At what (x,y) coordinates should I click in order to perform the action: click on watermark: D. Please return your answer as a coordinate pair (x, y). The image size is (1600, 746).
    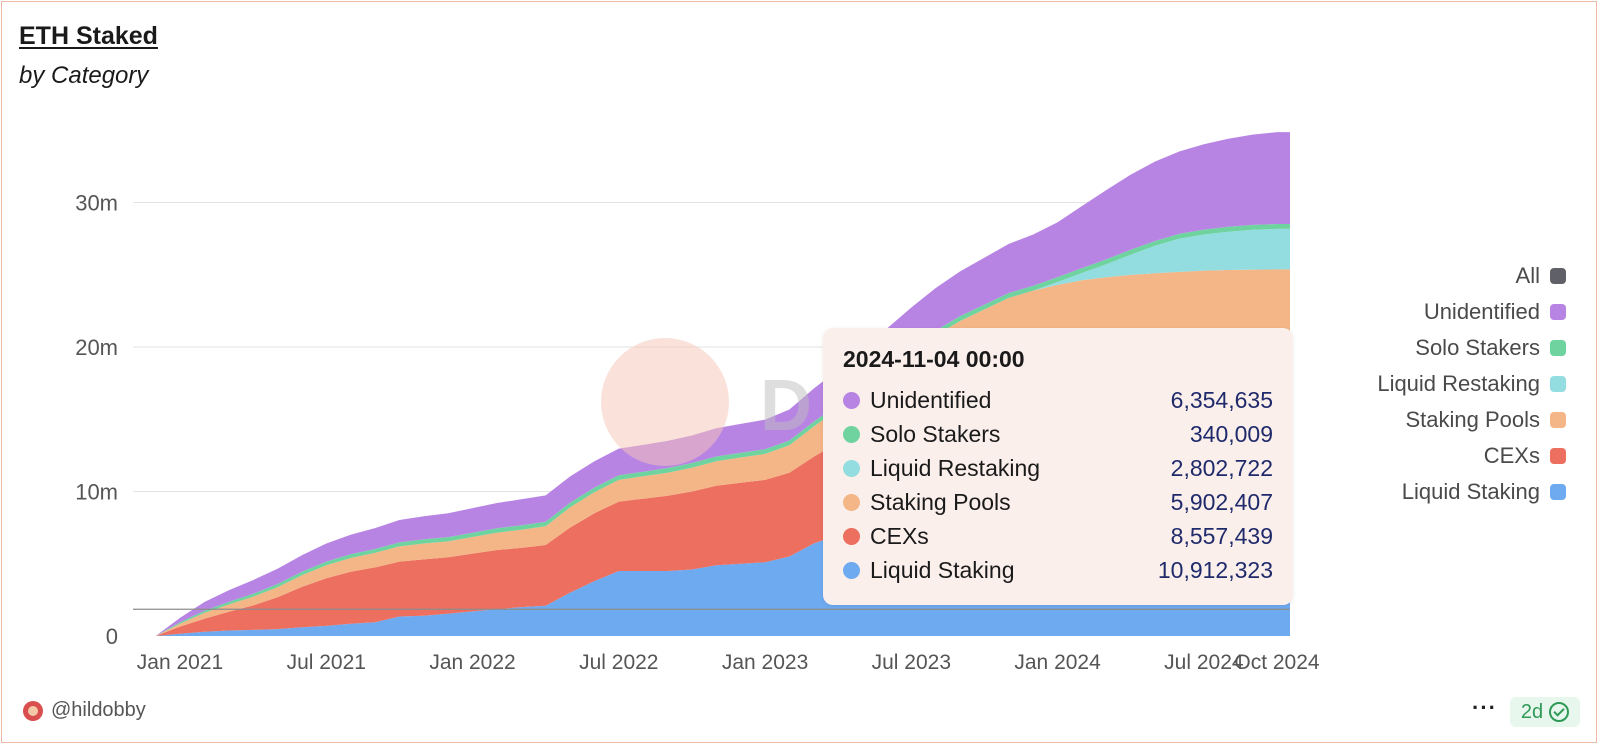
    Looking at the image, I should click on (706, 402).